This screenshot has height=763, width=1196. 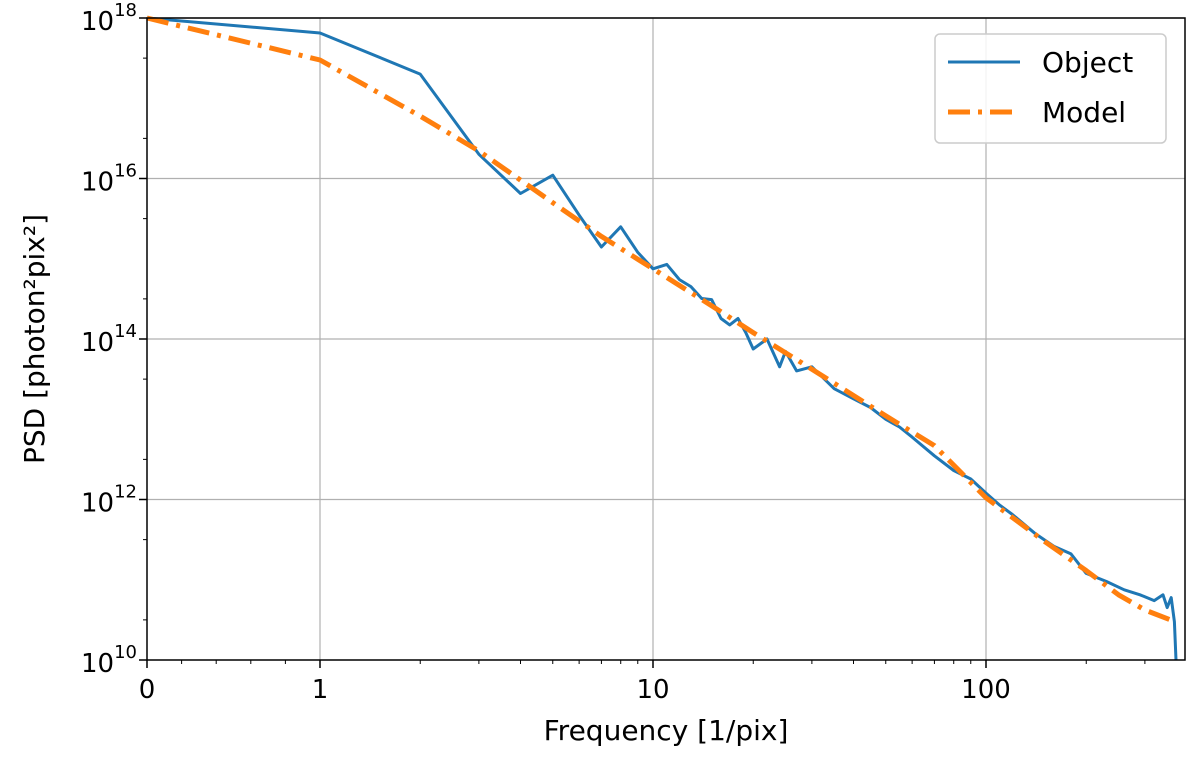 I want to click on x-tick-label: 10, so click(x=652, y=690).